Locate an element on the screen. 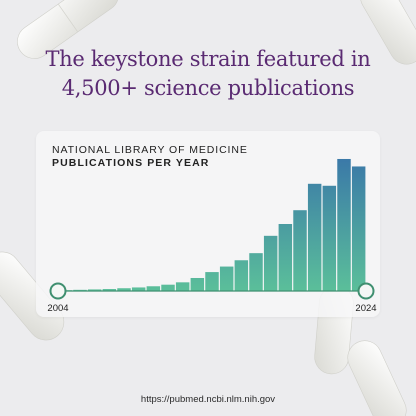 This screenshot has height=416, width=416. bar-2024 is located at coordinates (358, 228).